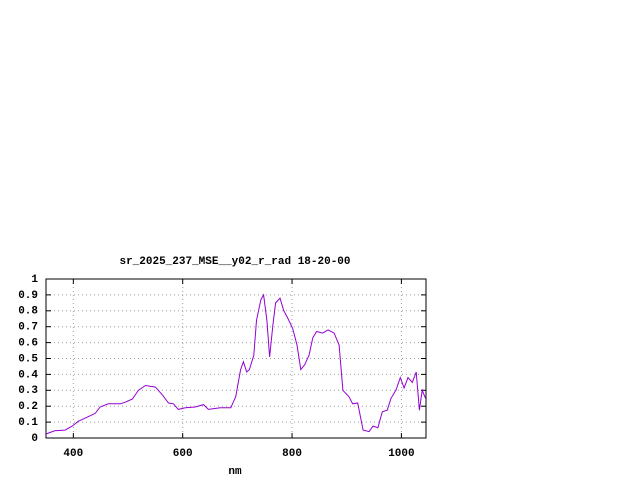 The height and width of the screenshot is (480, 640). Describe the element at coordinates (34, 280) in the screenshot. I see `y-tick-label: 1` at that location.